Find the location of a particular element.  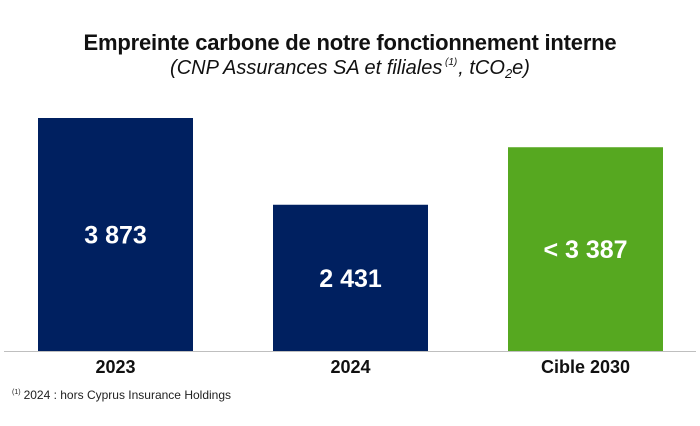

subtitle-note-mark: (1) is located at coordinates (451, 62).